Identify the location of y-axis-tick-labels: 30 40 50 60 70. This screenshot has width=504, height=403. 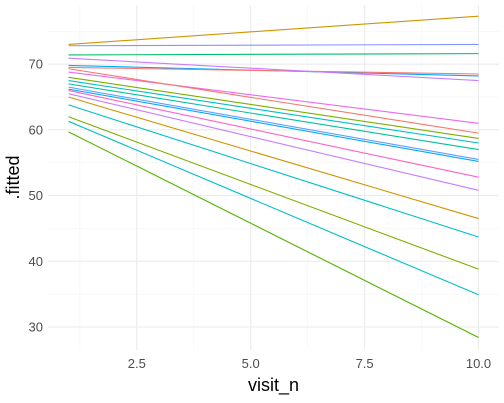
(36, 196).